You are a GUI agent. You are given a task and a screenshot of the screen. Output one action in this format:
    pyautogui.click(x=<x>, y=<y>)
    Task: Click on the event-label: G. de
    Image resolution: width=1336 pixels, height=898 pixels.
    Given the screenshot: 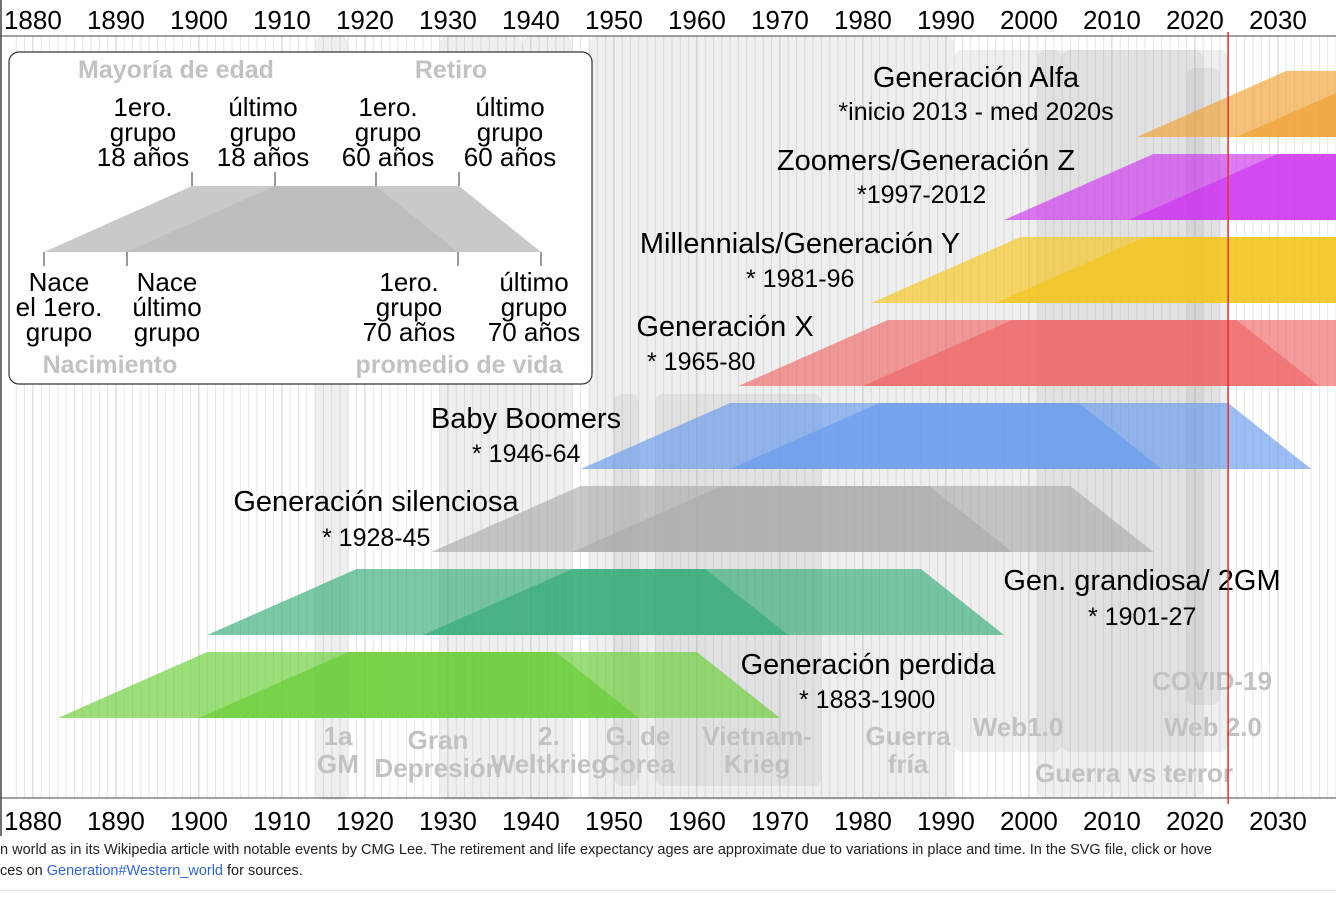 What is the action you would take?
    pyautogui.click(x=637, y=736)
    